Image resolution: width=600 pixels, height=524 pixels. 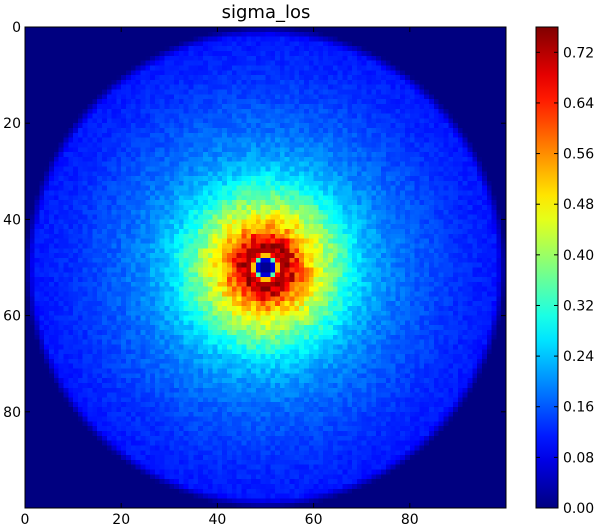 What do you see at coordinates (565, 281) in the screenshot?
I see `colorbar-ticks: 0.00 0.08 0.16 0.24 0.32 0.40 0.48 0.56 0.64 0.72` at bounding box center [565, 281].